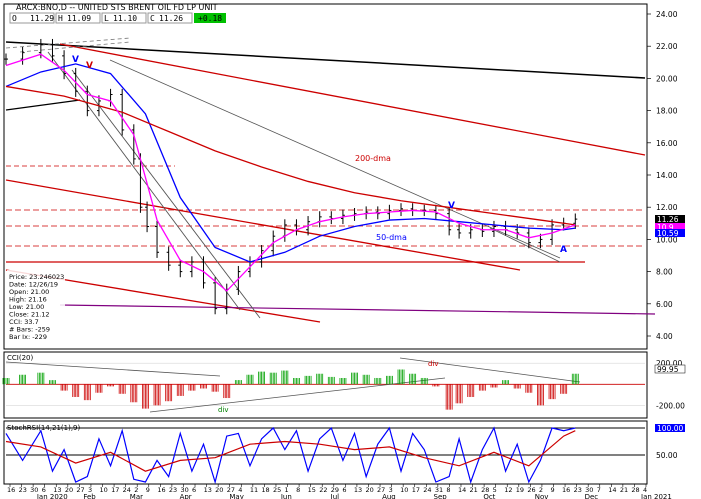 This screenshot has height=499, width=701. What do you see at coordinates (389, 496) in the screenshot?
I see `x-month-label: Aug` at bounding box center [389, 496].